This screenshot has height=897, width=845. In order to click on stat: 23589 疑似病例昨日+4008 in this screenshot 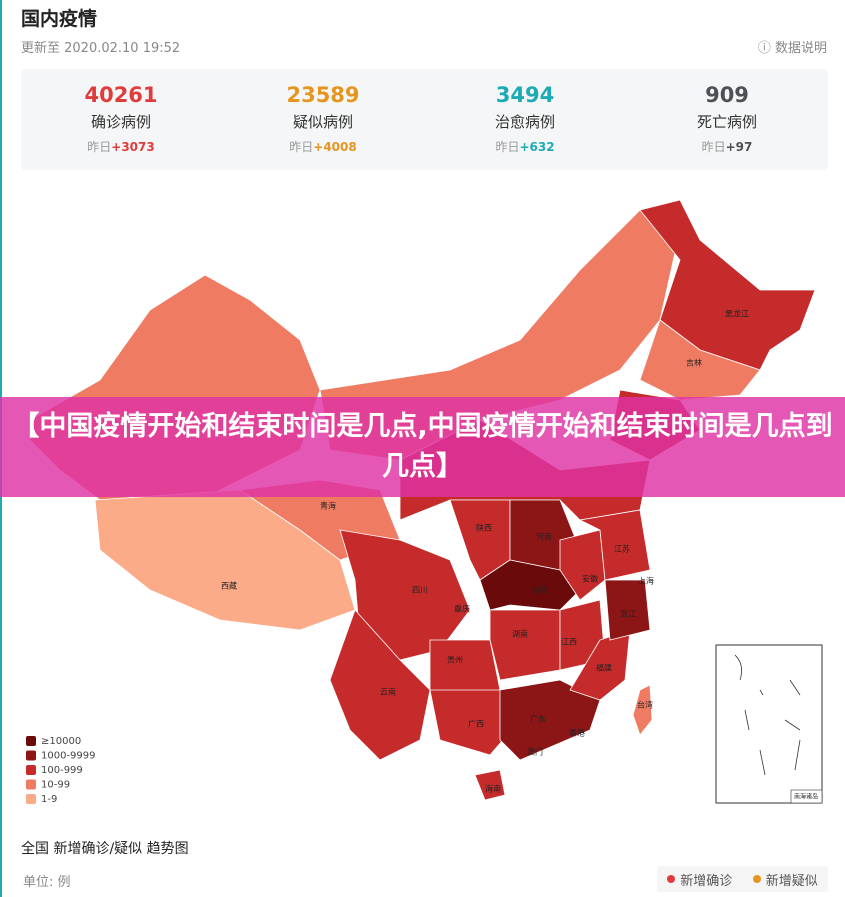, I will do `click(323, 112)`.